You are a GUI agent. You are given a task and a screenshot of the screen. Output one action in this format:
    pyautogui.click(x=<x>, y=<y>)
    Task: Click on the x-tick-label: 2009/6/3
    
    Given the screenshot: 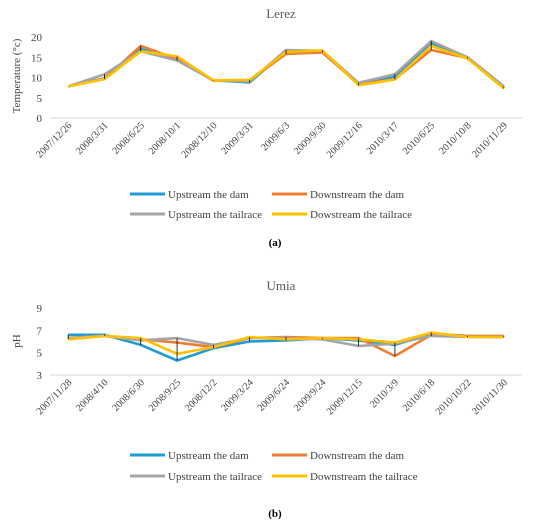 What is the action you would take?
    pyautogui.click(x=275, y=136)
    